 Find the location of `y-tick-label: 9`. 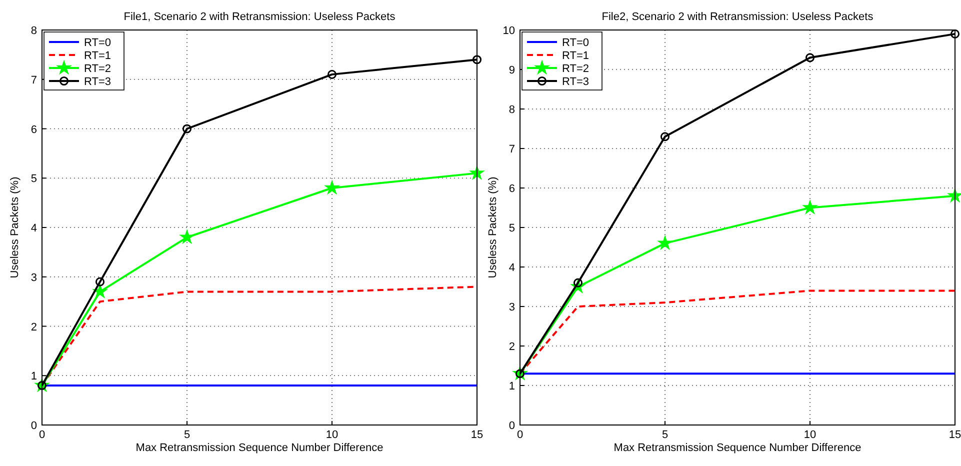

y-tick-label: 9 is located at coordinates (511, 70).